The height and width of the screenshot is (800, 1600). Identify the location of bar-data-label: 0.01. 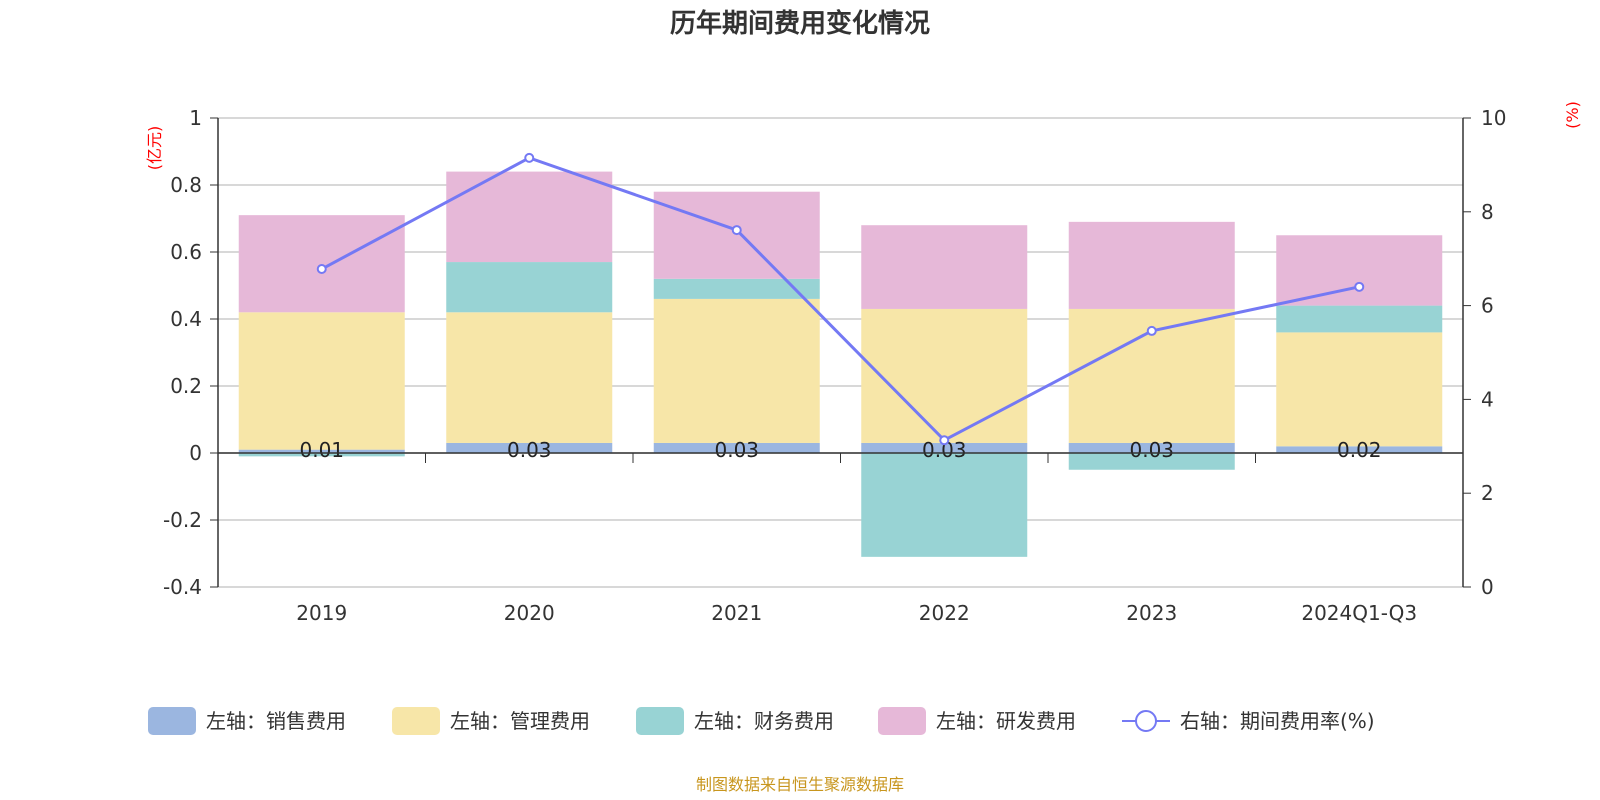
(321, 450).